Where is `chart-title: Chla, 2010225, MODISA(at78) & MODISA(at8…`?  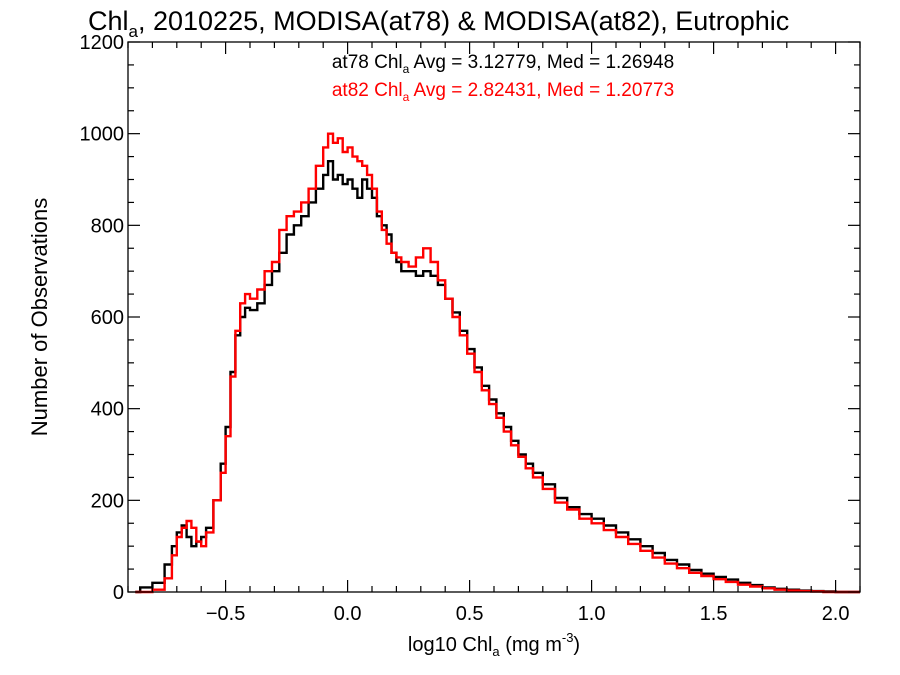 chart-title: Chla, 2010225, MODISA(at78) & MODISA(at8… is located at coordinates (438, 23).